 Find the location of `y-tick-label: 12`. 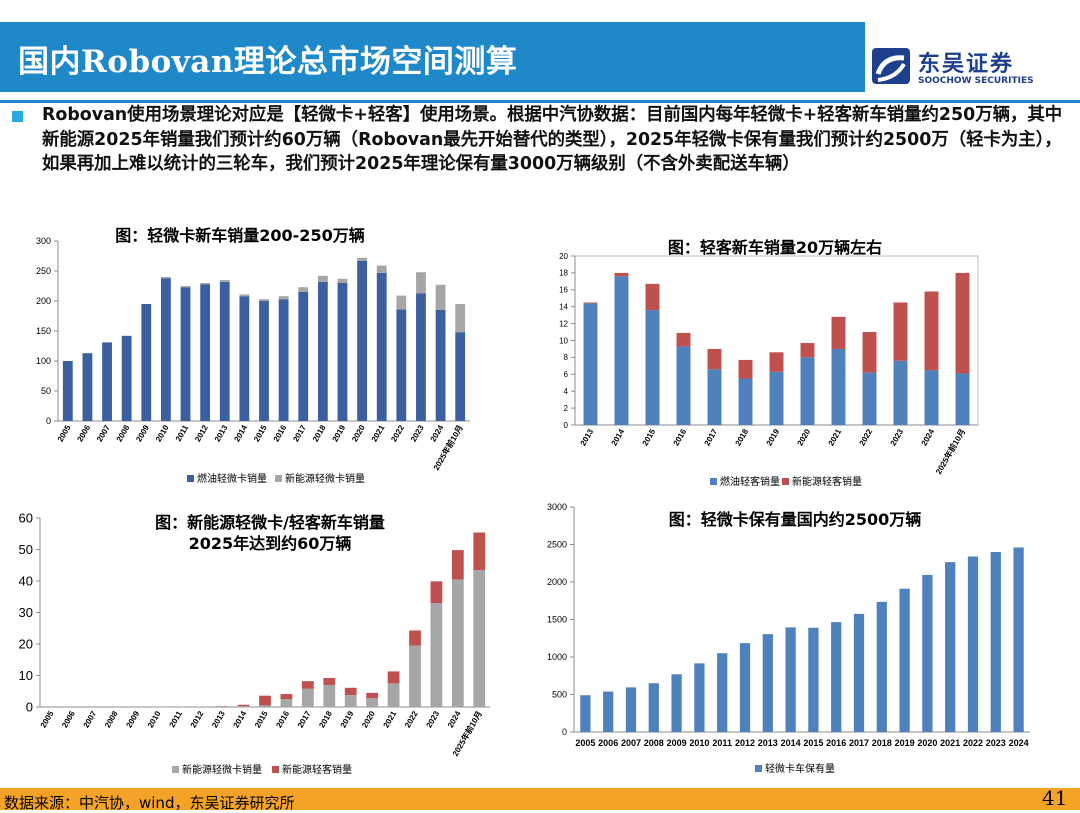

y-tick-label: 12 is located at coordinates (563, 323).